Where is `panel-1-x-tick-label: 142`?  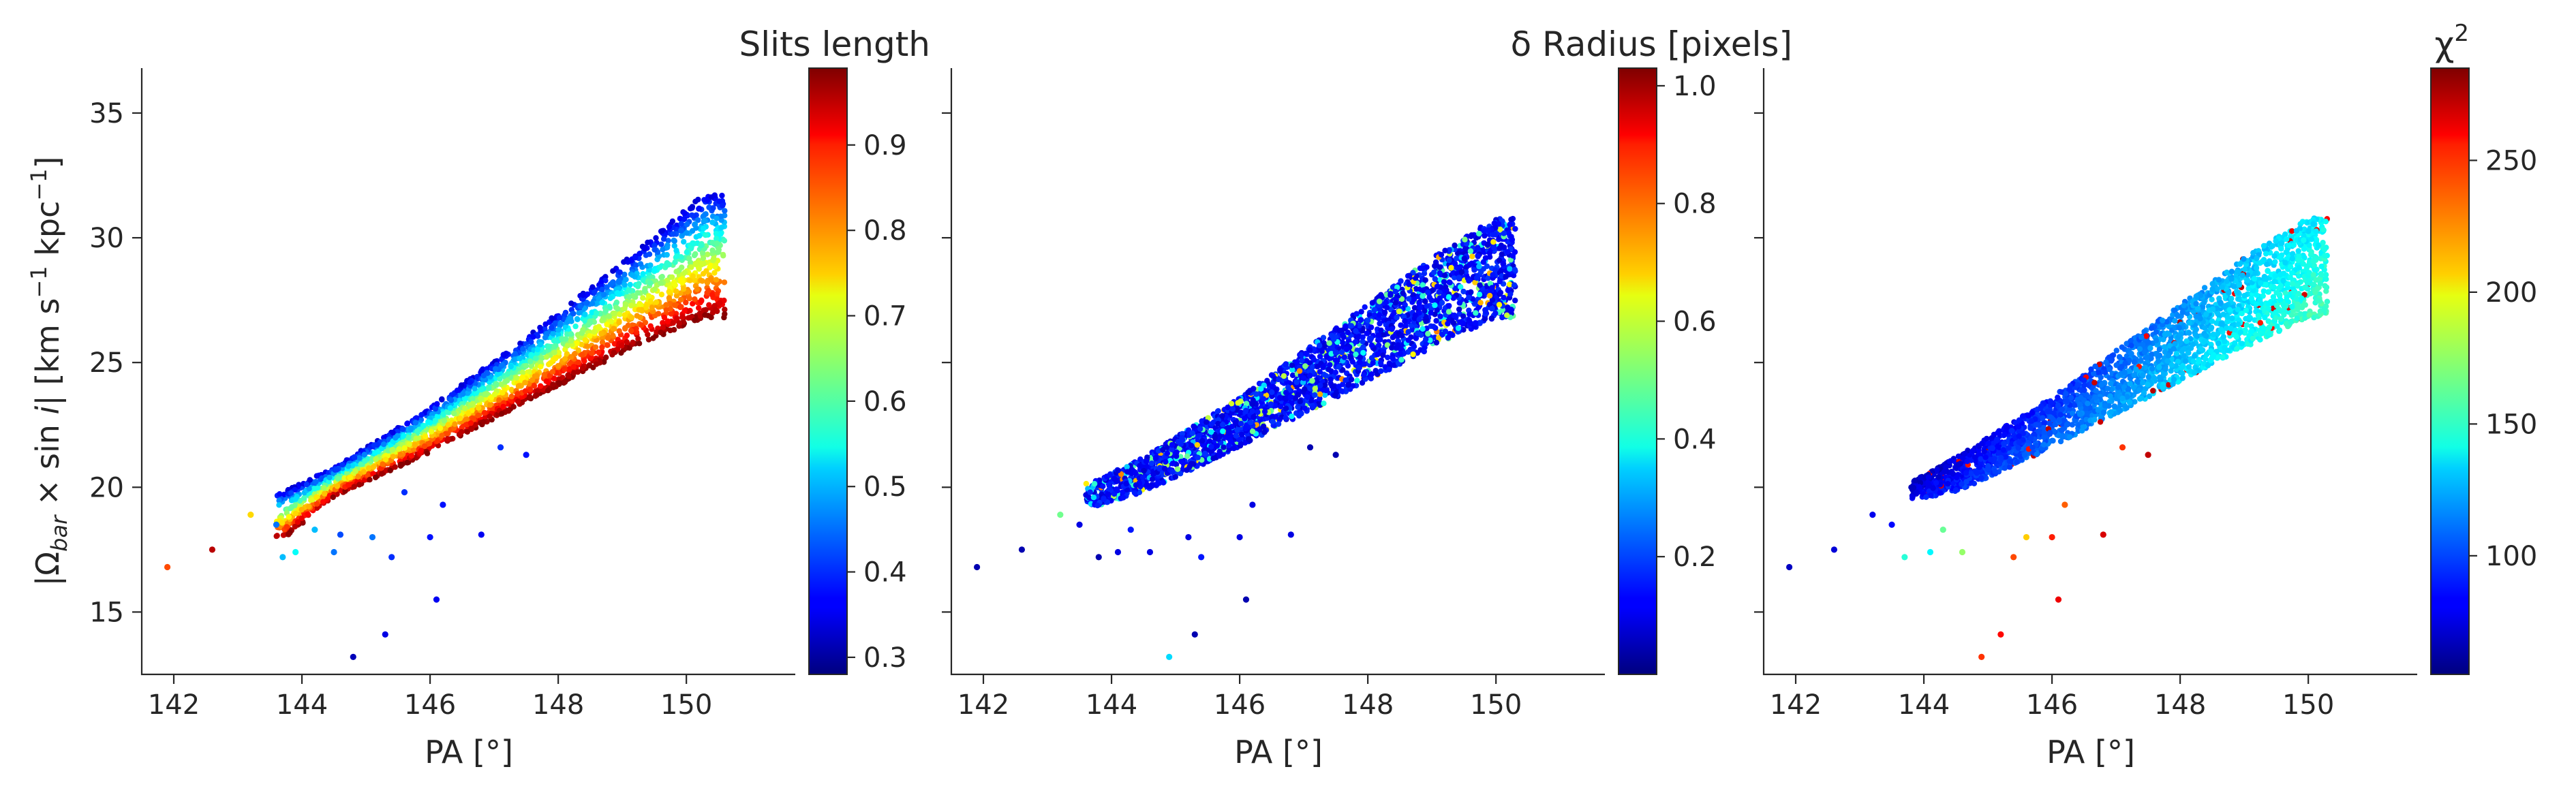 panel-1-x-tick-label: 142 is located at coordinates (174, 705).